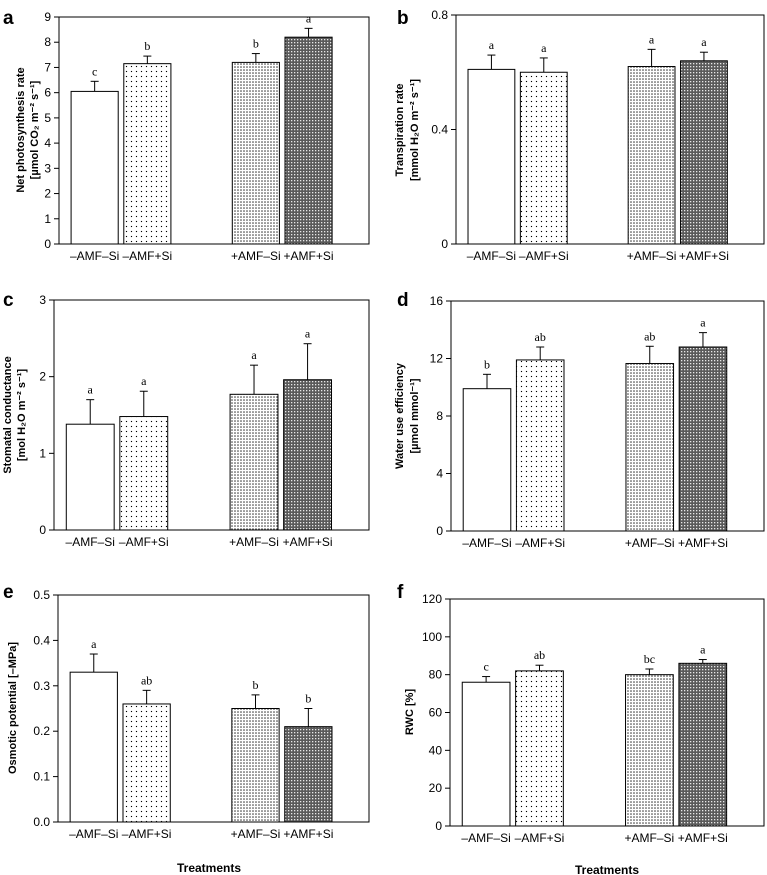 The width and height of the screenshot is (767, 875). I want to click on y-axis-label-line1: Stomatal conductance, so click(8, 414).